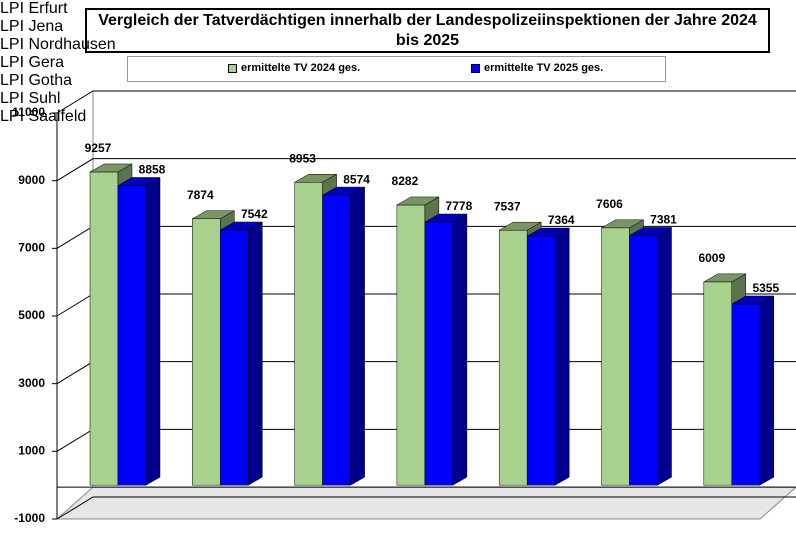 The width and height of the screenshot is (796, 553). What do you see at coordinates (301, 68) in the screenshot?
I see `legend-label: ermittelte TV 2024 ges.` at bounding box center [301, 68].